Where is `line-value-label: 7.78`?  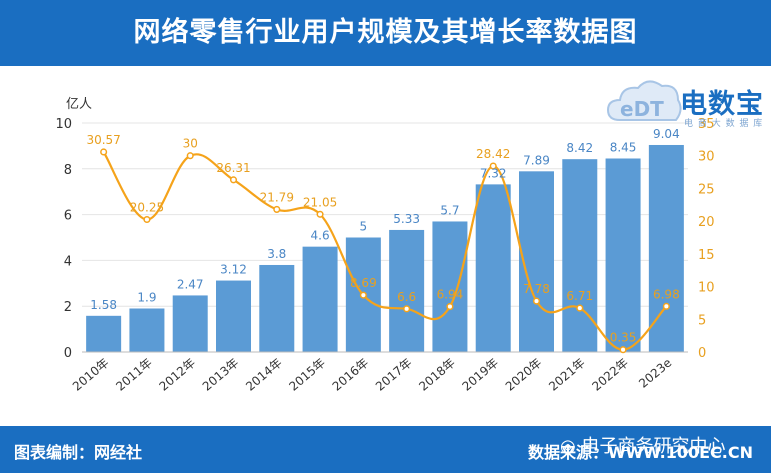
line-value-label: 7.78 is located at coordinates (536, 289).